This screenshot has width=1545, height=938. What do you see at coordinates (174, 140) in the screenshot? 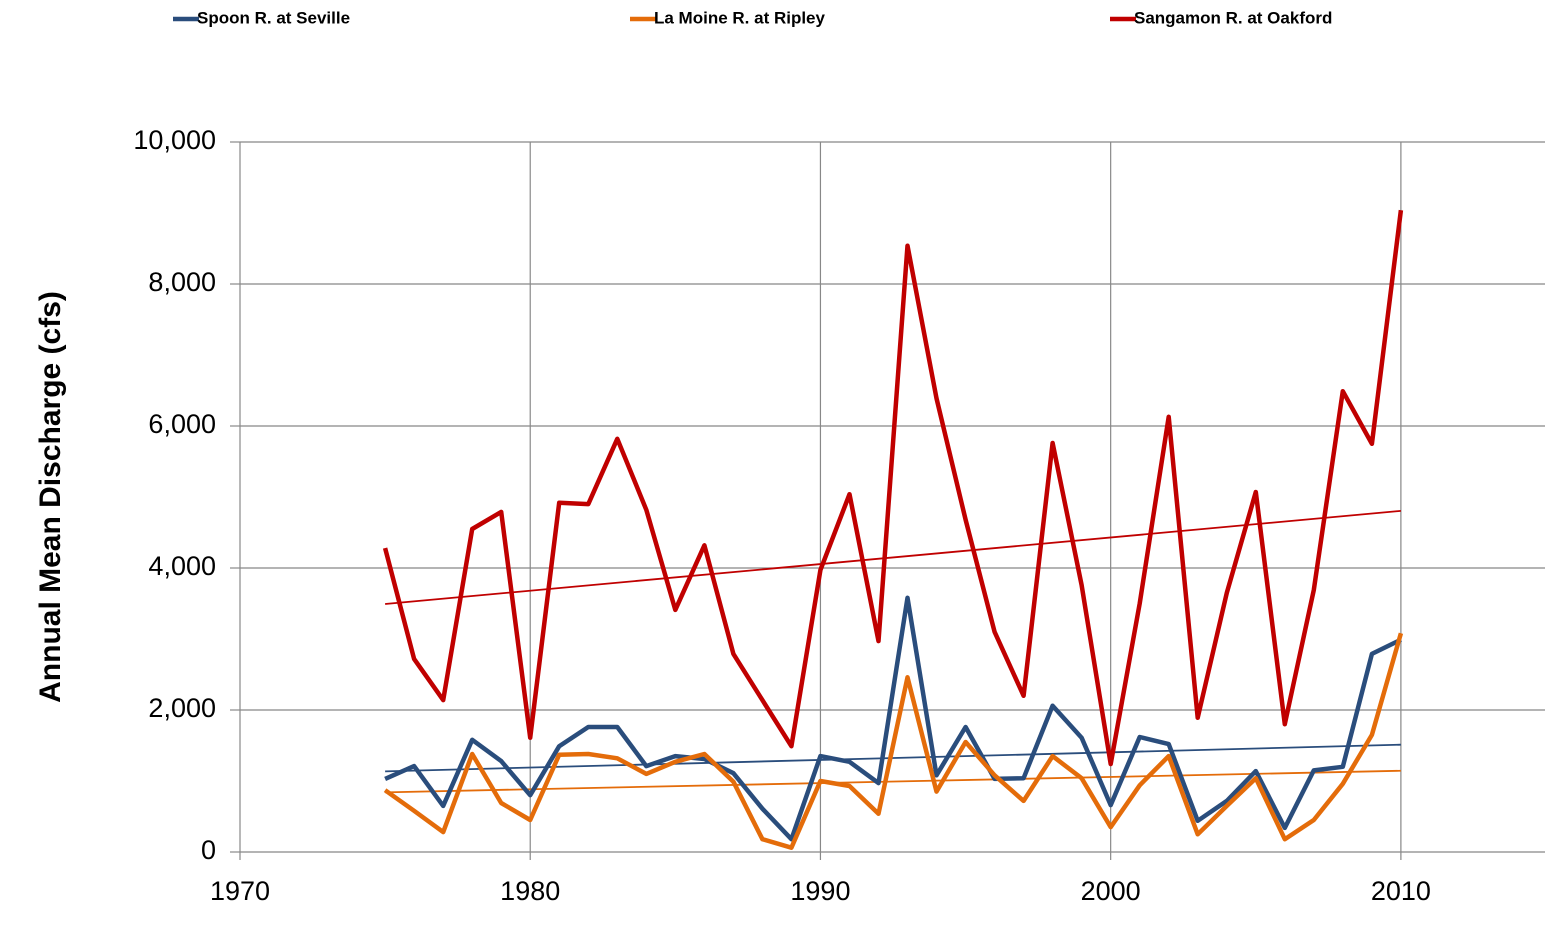
I see `y-tick-label: 10,000` at bounding box center [174, 140].